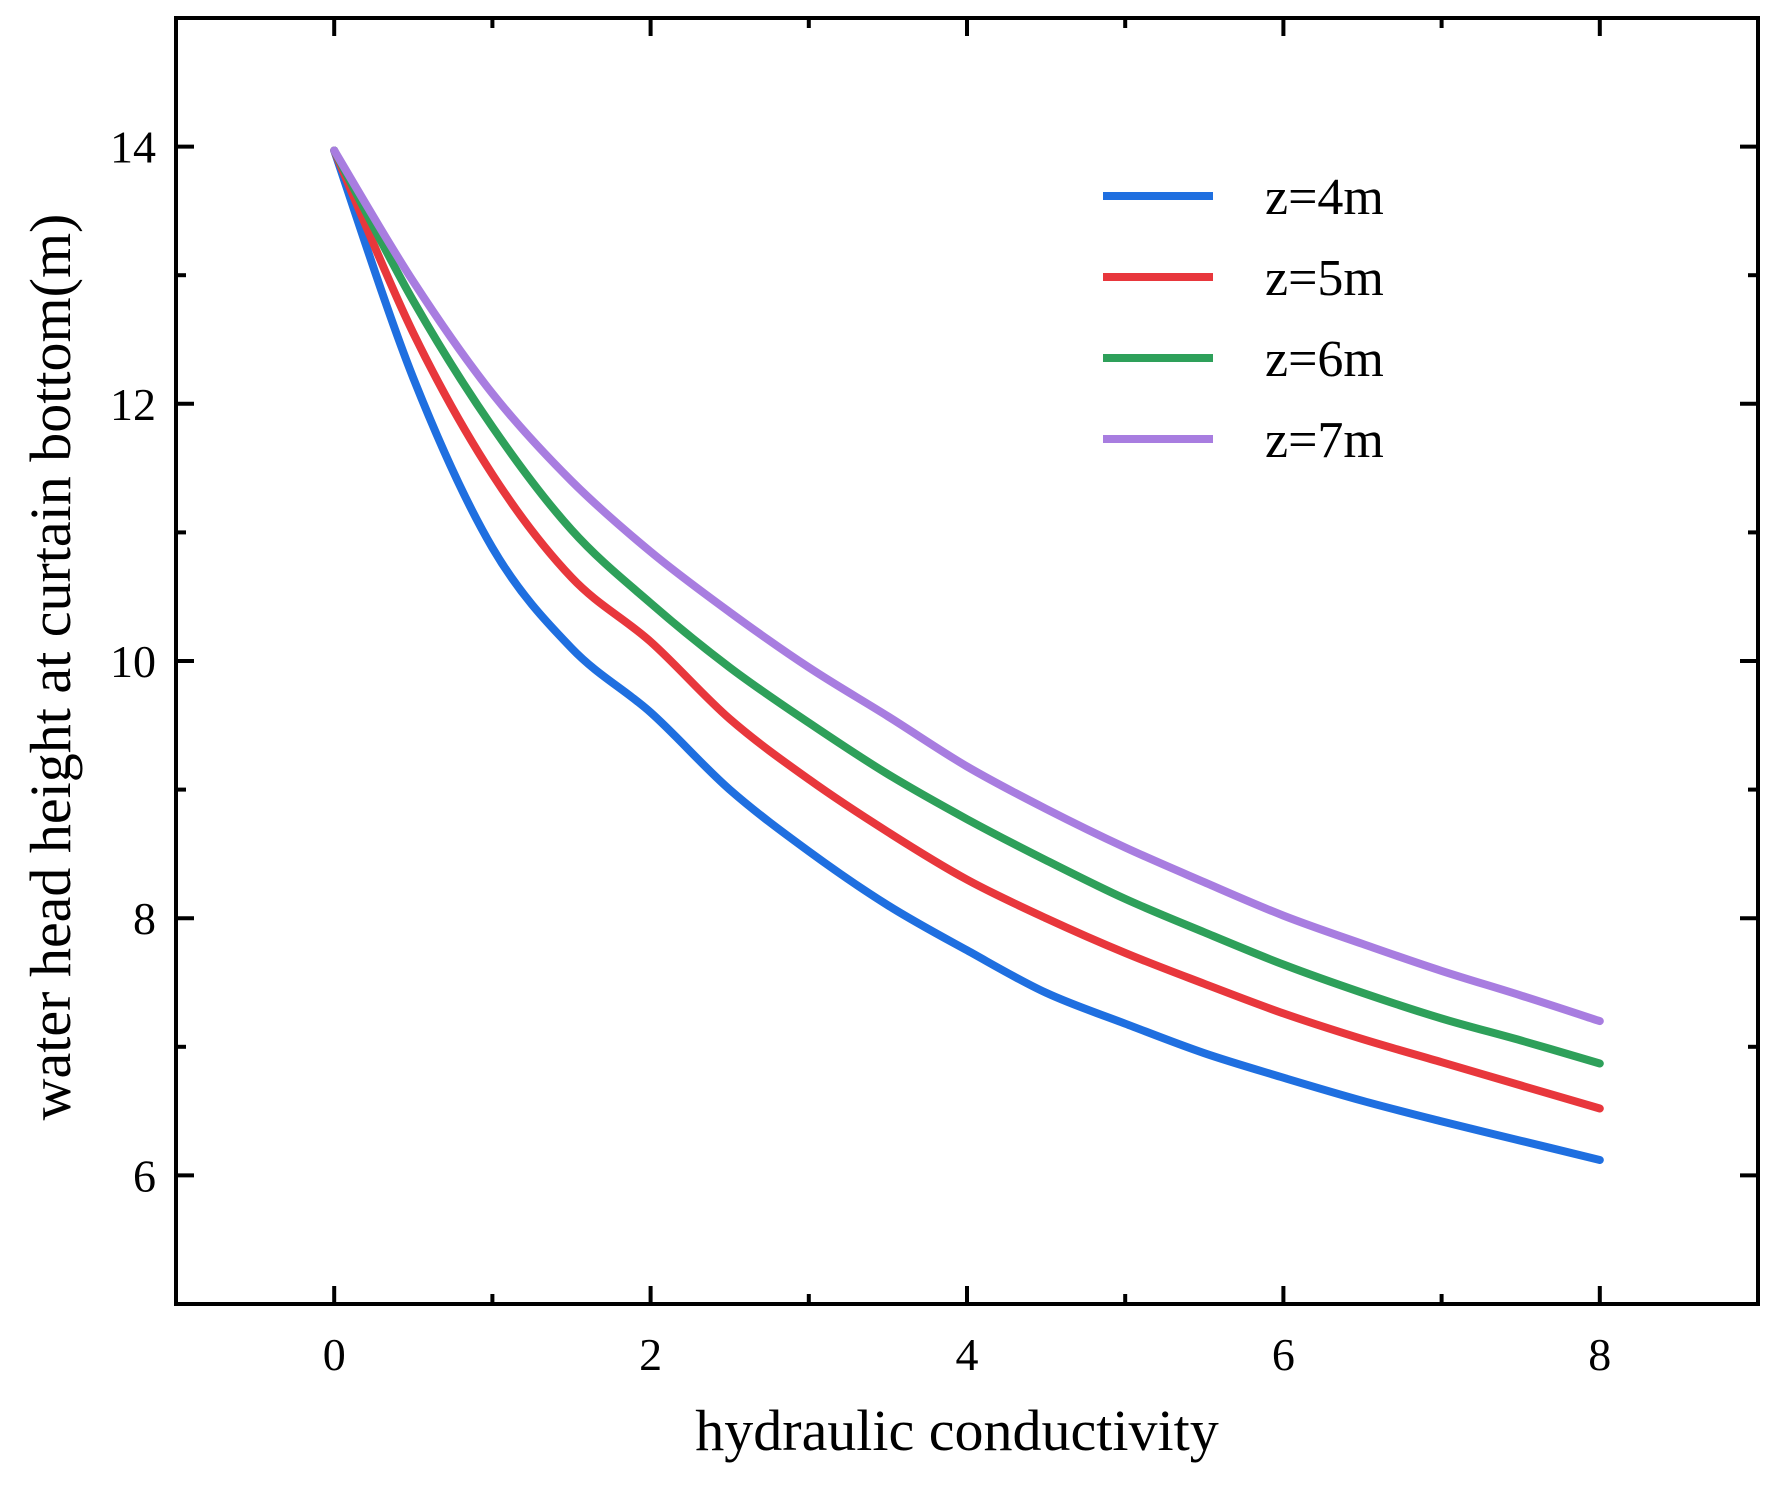 This screenshot has height=1487, width=1775. Describe the element at coordinates (133, 404) in the screenshot. I see `y-tick-label: 12` at that location.